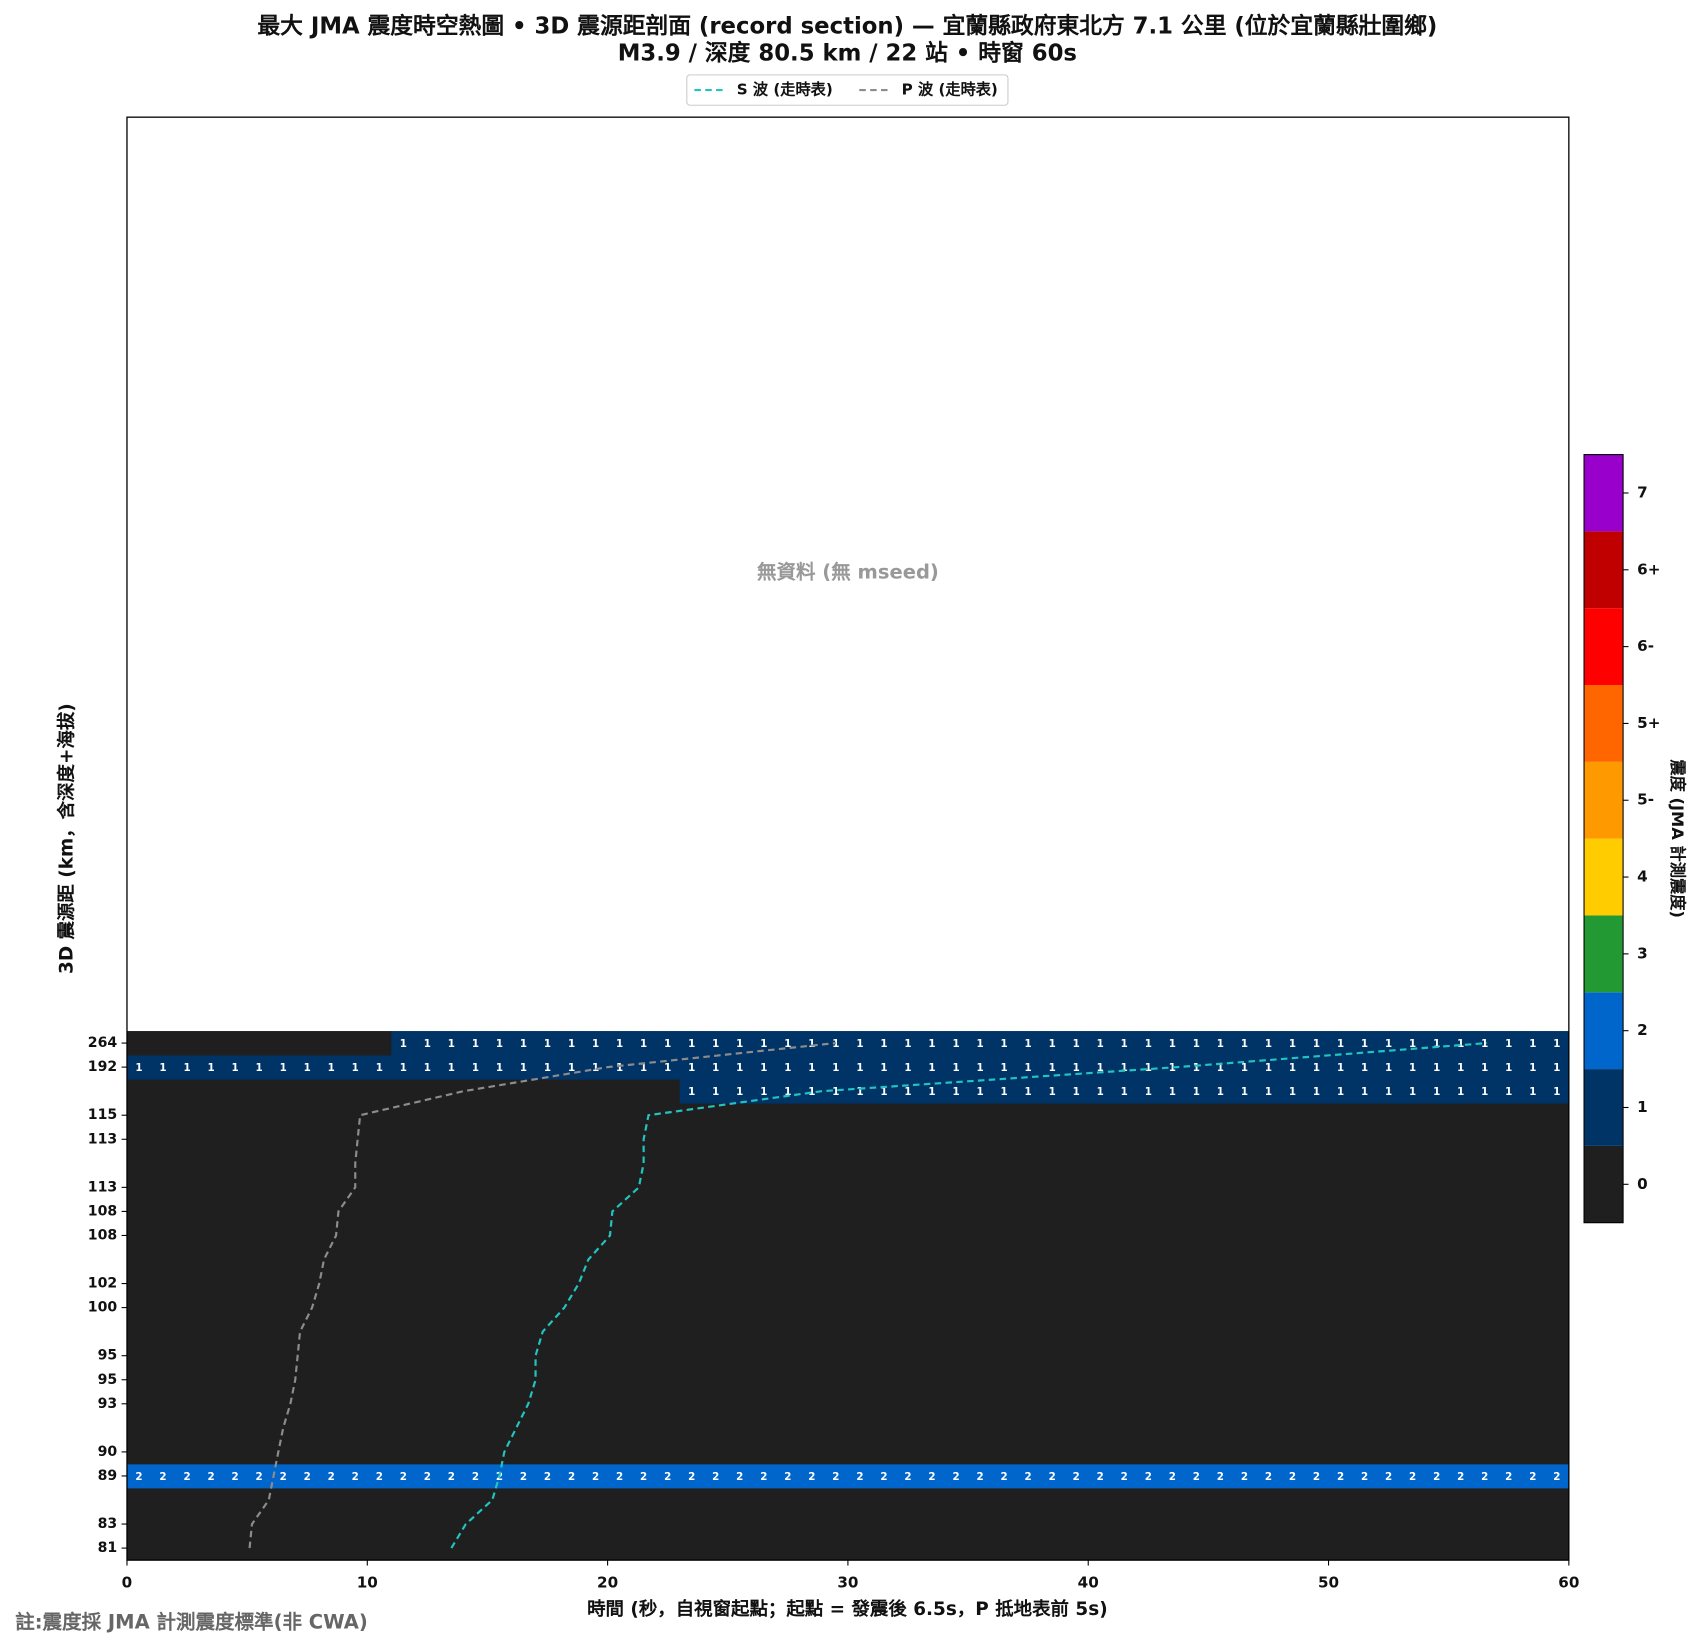 Image resolution: width=1698 pixels, height=1648 pixels. Describe the element at coordinates (1642, 1030) in the screenshot. I see `colorbar-tick-label: 2` at that location.